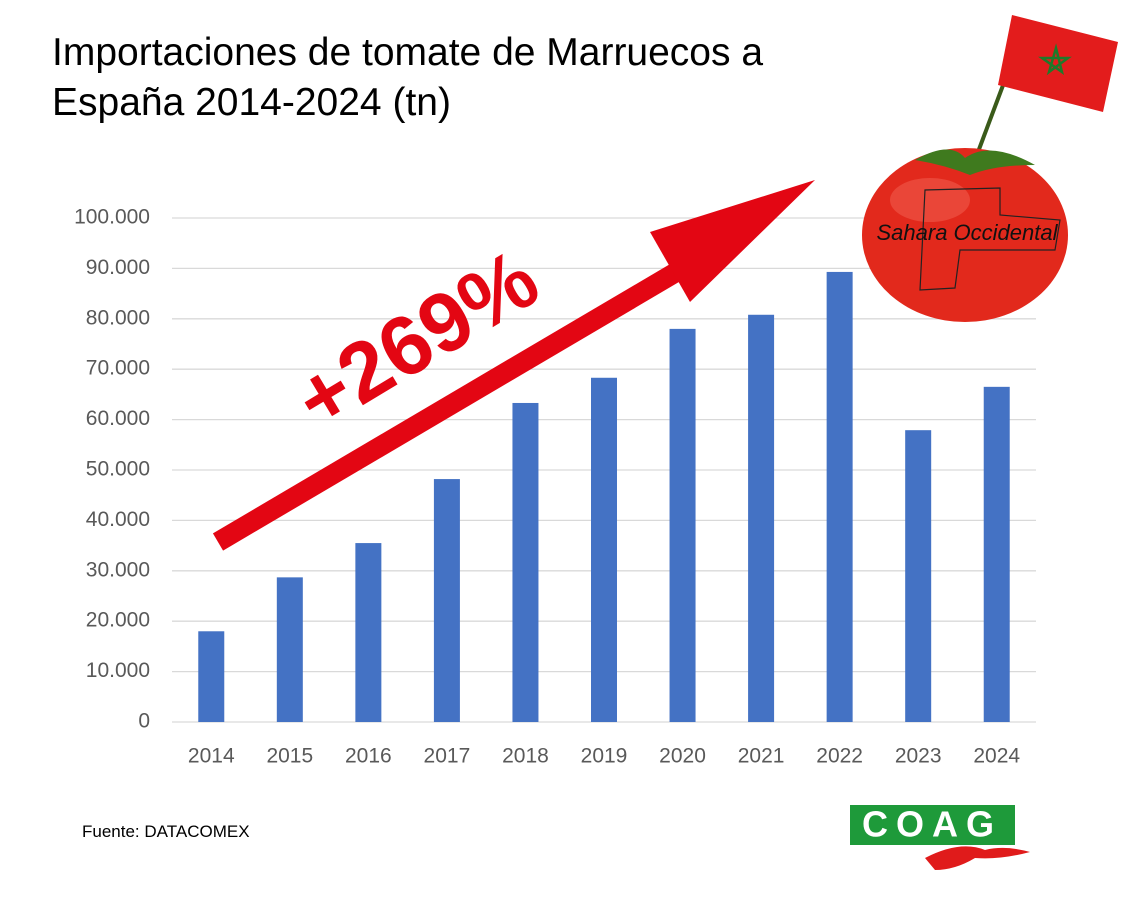 The image size is (1134, 907). I want to click on logo-box, so click(932, 825).